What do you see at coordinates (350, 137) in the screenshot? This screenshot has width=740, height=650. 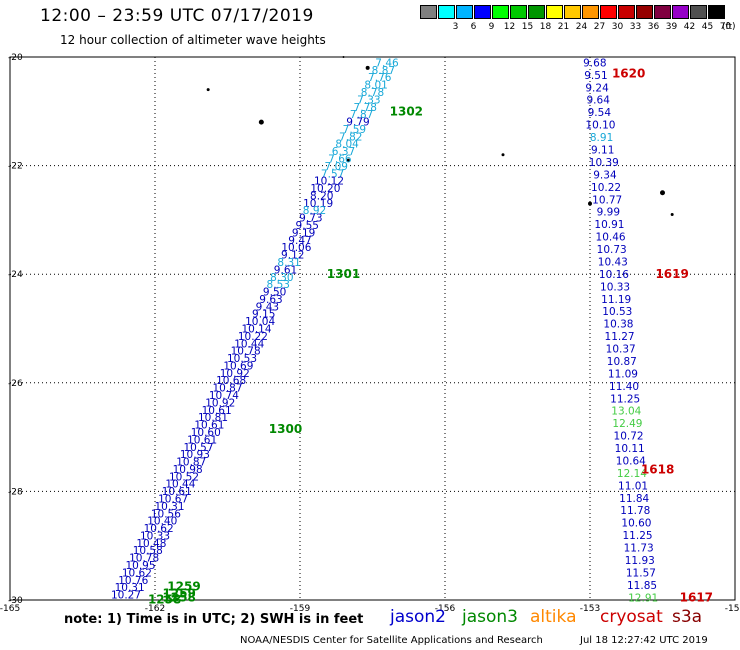 I see `wave-height-label: 7.82` at bounding box center [350, 137].